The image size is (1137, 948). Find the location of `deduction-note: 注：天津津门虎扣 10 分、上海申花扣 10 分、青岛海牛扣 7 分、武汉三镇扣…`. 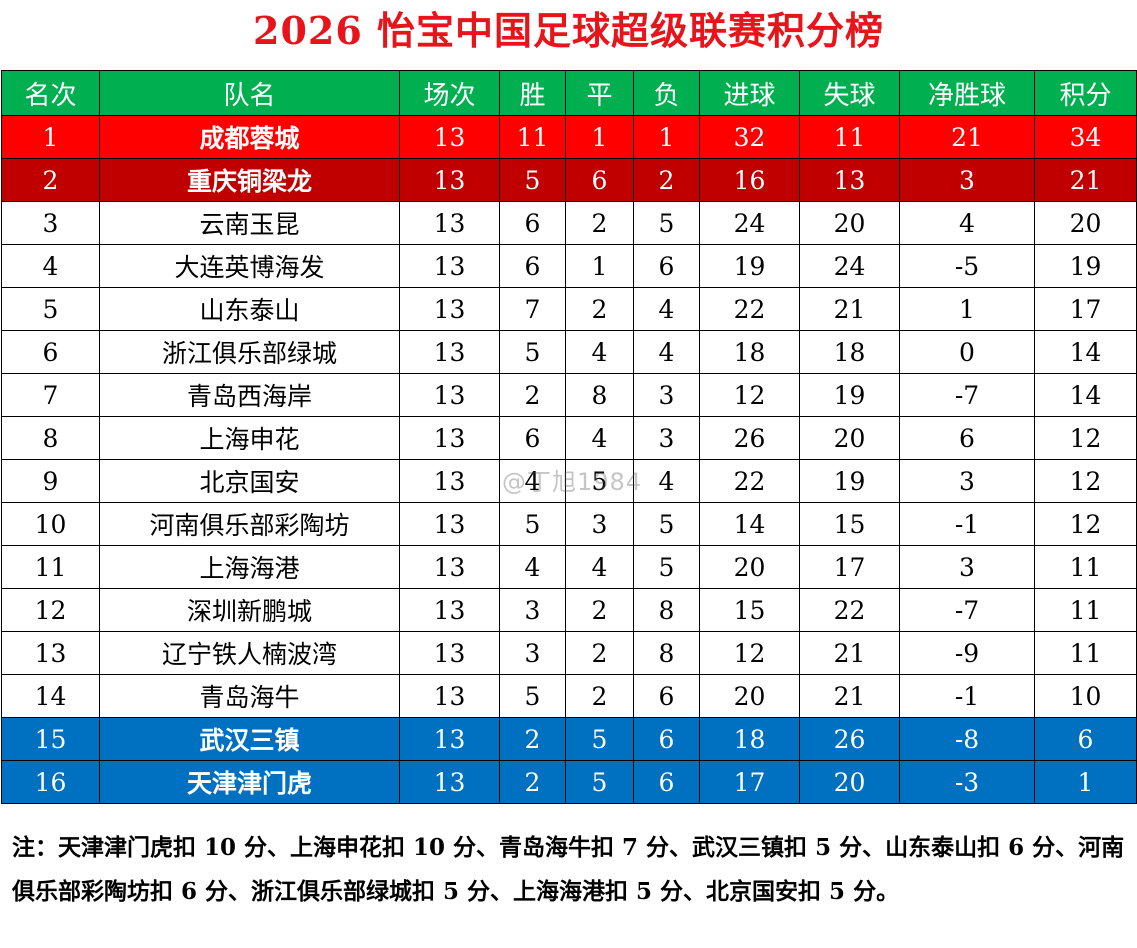

deduction-note: 注：天津津门虎扣 10 分、上海申花扣 10 分、青岛海牛扣 7 分、武汉三镇扣… is located at coordinates (568, 869).